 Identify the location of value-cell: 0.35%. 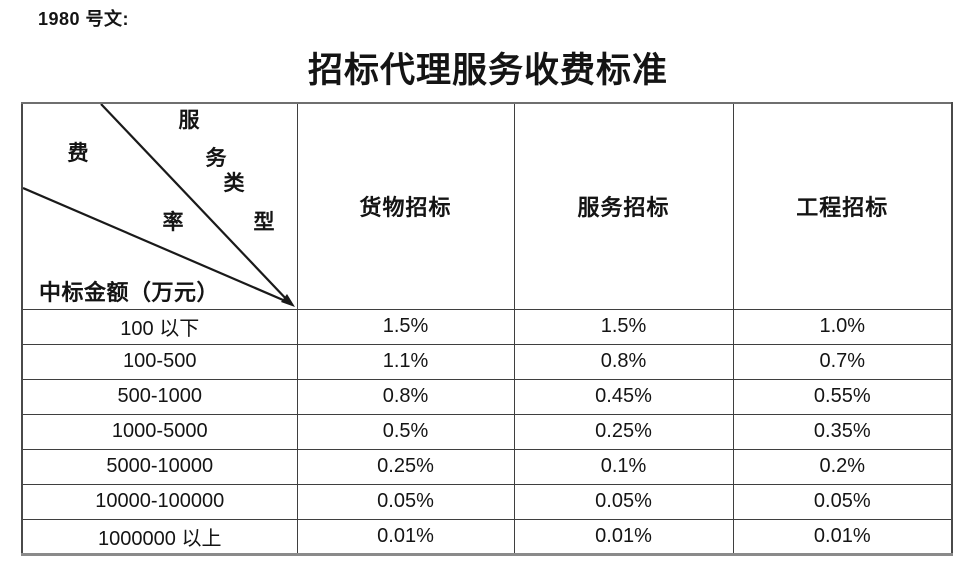
(842, 431).